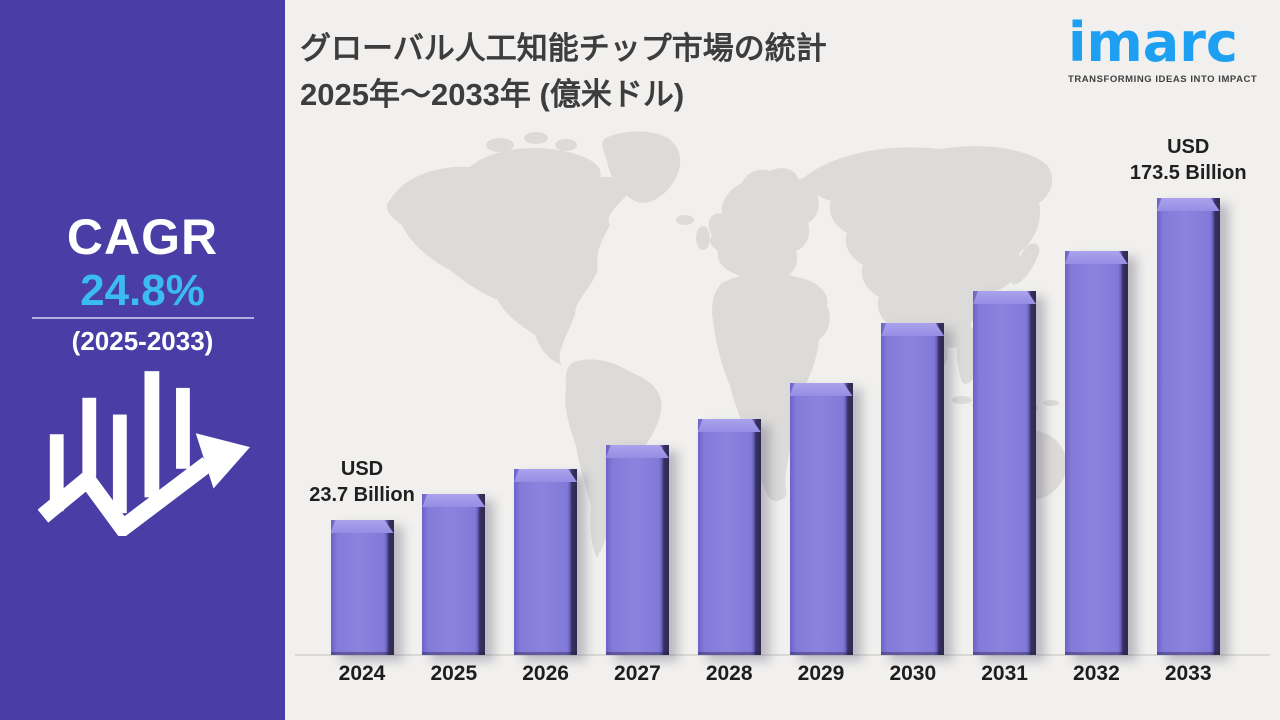  Describe the element at coordinates (1163, 79) in the screenshot. I see `imarc-logo-tagline: TRANSFORMING IDEAS INTO IMPACT` at that location.